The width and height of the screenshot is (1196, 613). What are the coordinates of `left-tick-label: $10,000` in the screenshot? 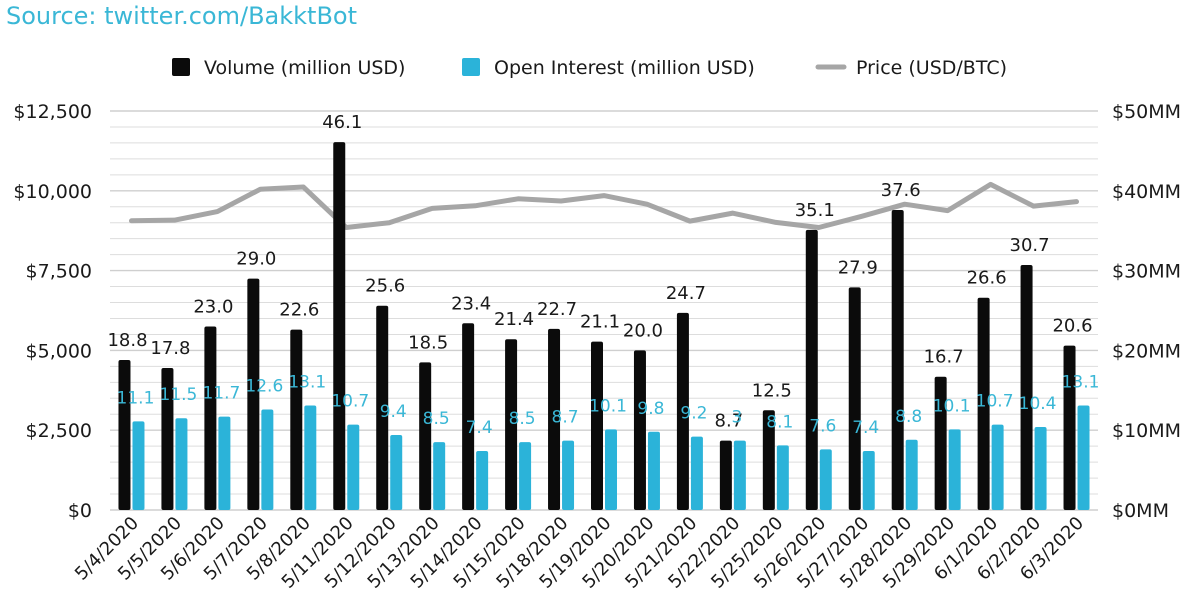 It's located at (52, 192).